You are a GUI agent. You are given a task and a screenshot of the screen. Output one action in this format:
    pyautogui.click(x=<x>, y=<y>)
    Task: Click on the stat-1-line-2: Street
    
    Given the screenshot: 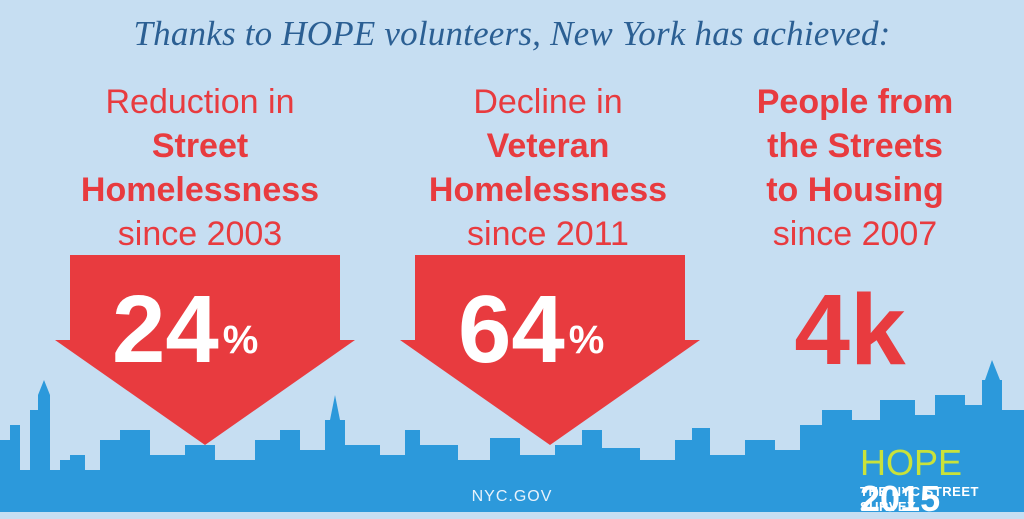 What is the action you would take?
    pyautogui.click(x=200, y=146)
    